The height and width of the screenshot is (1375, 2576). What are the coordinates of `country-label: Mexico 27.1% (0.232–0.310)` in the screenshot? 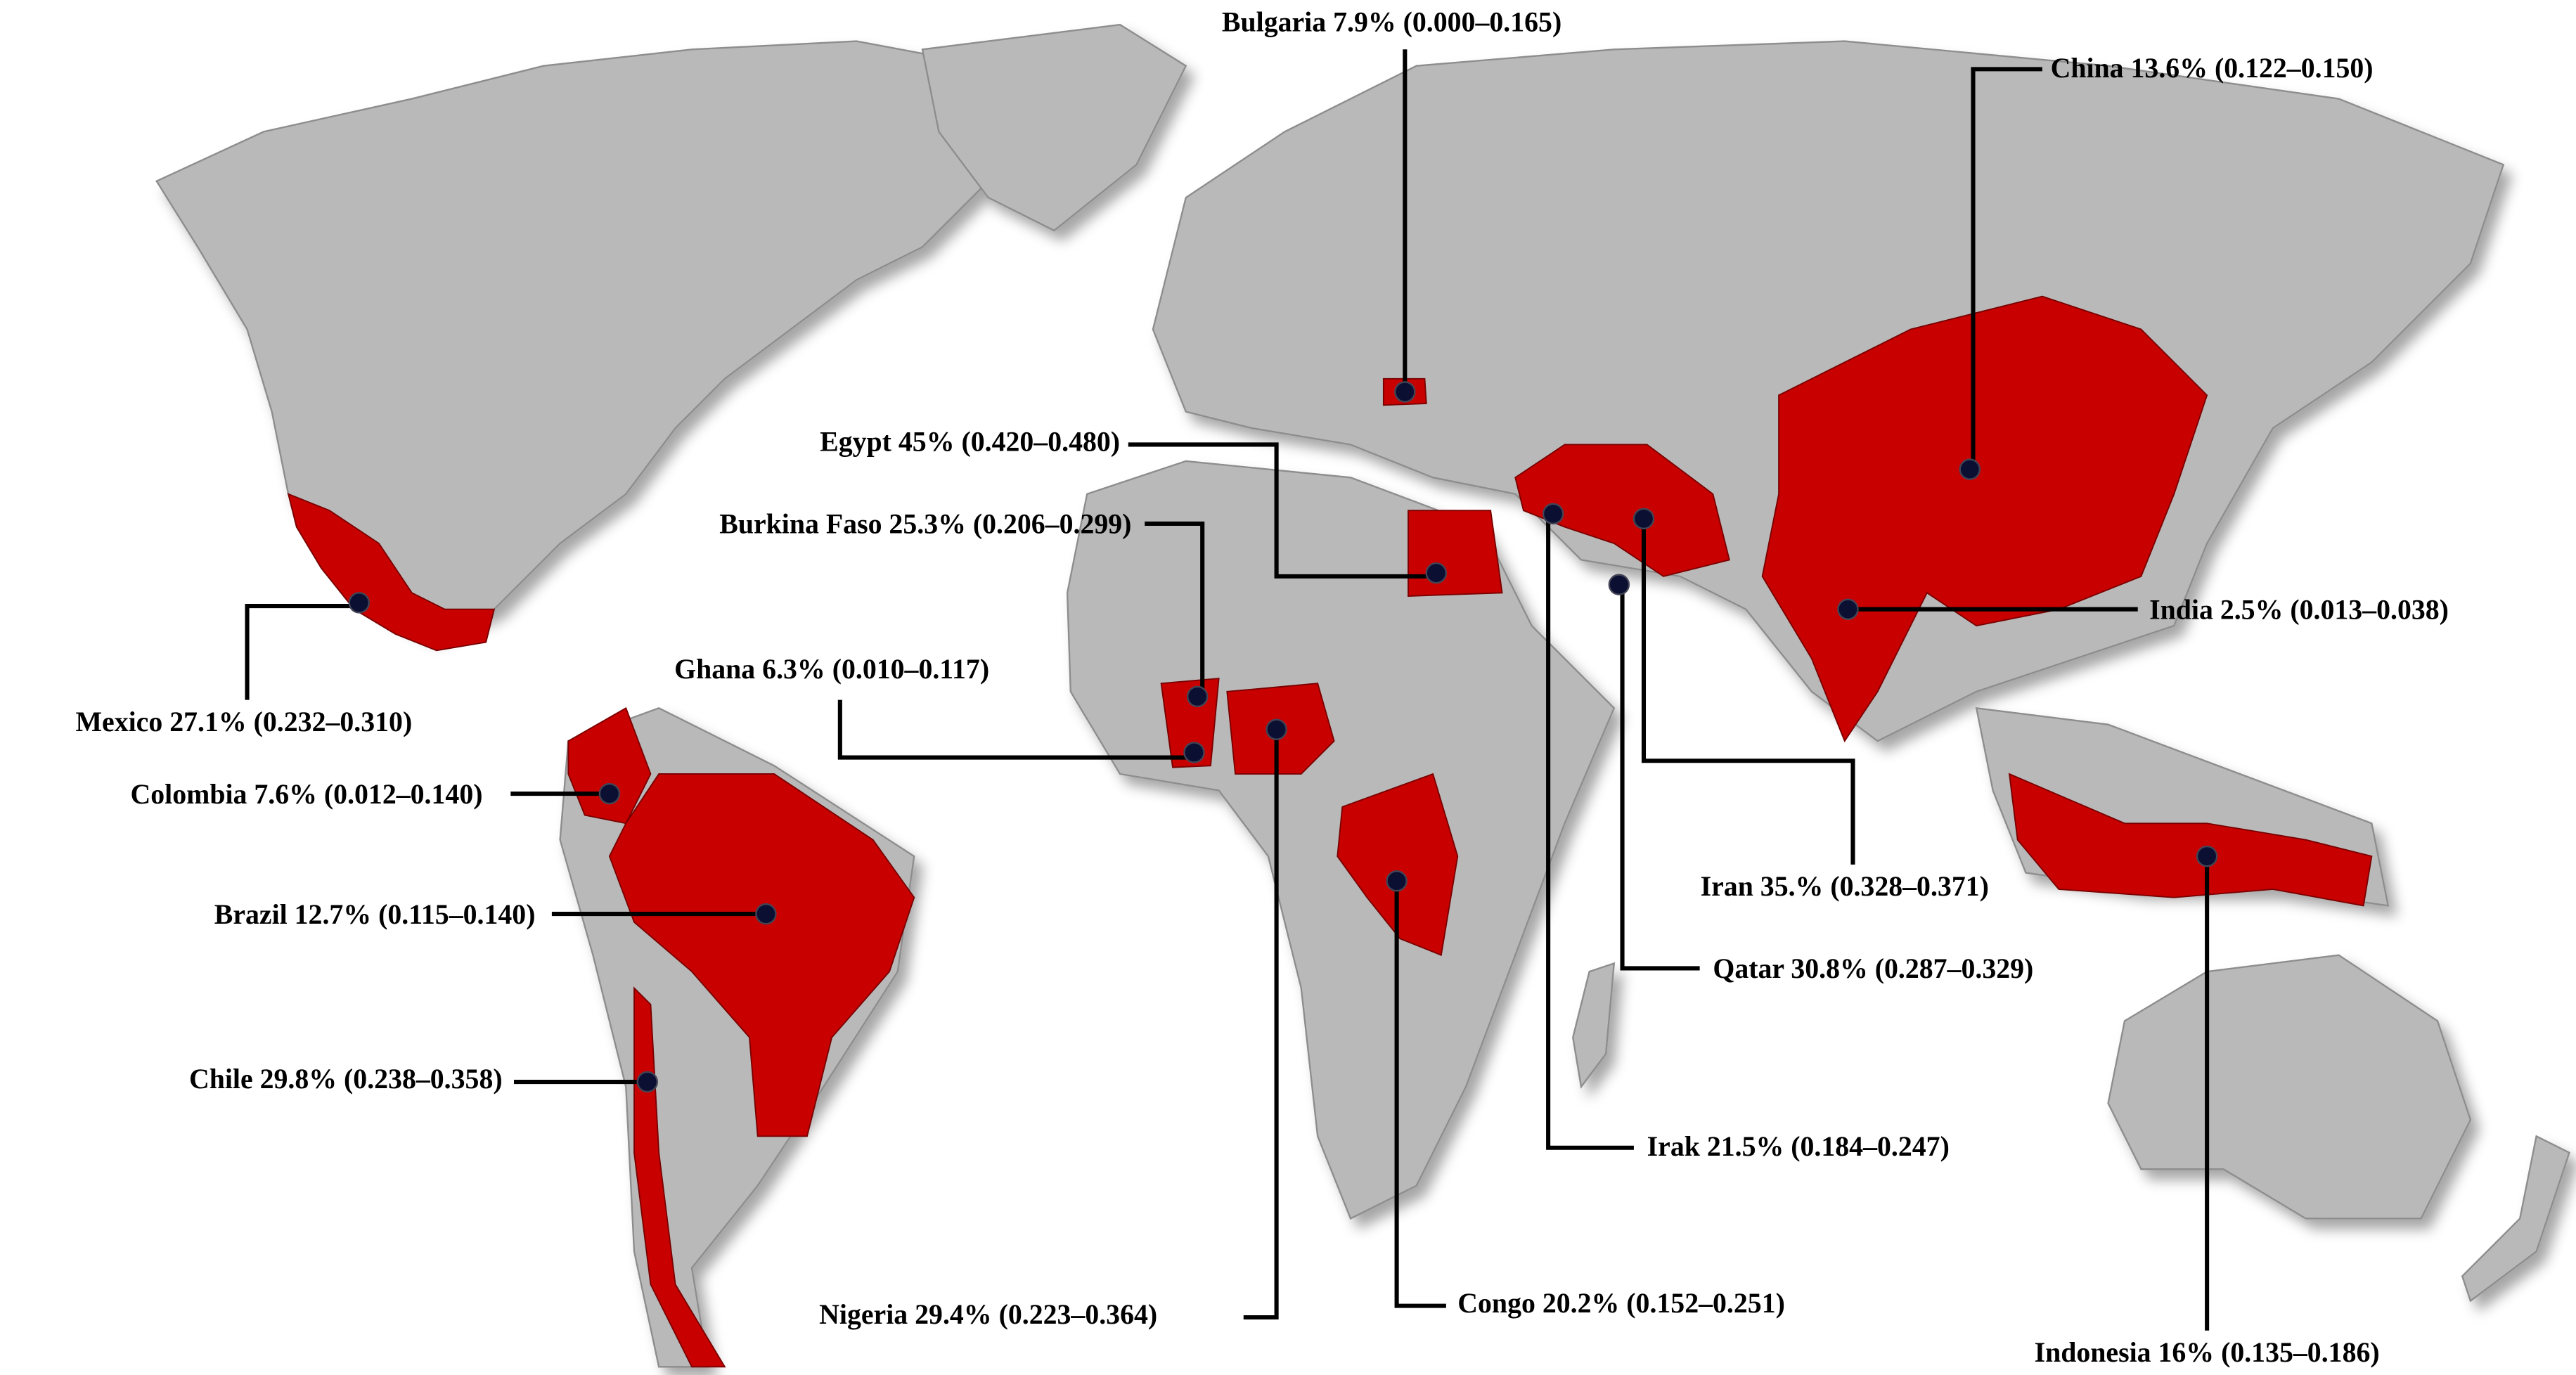 It's located at (243, 722).